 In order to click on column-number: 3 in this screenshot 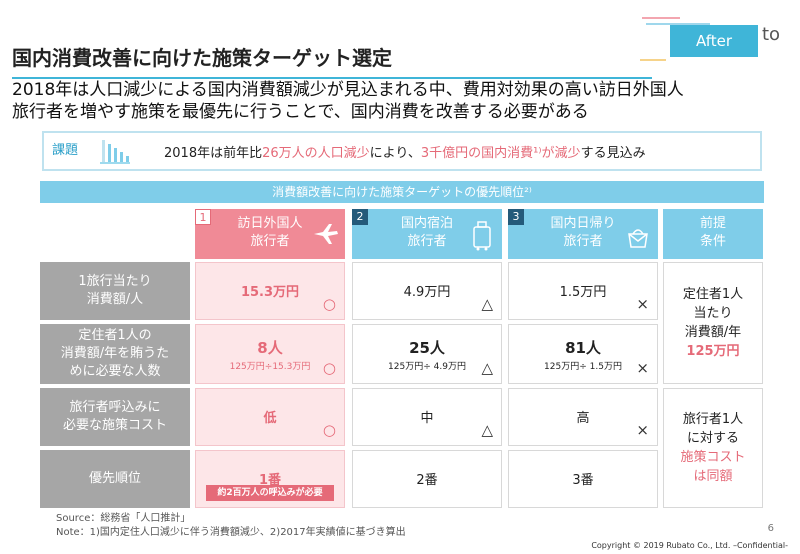, I will do `click(516, 217)`.